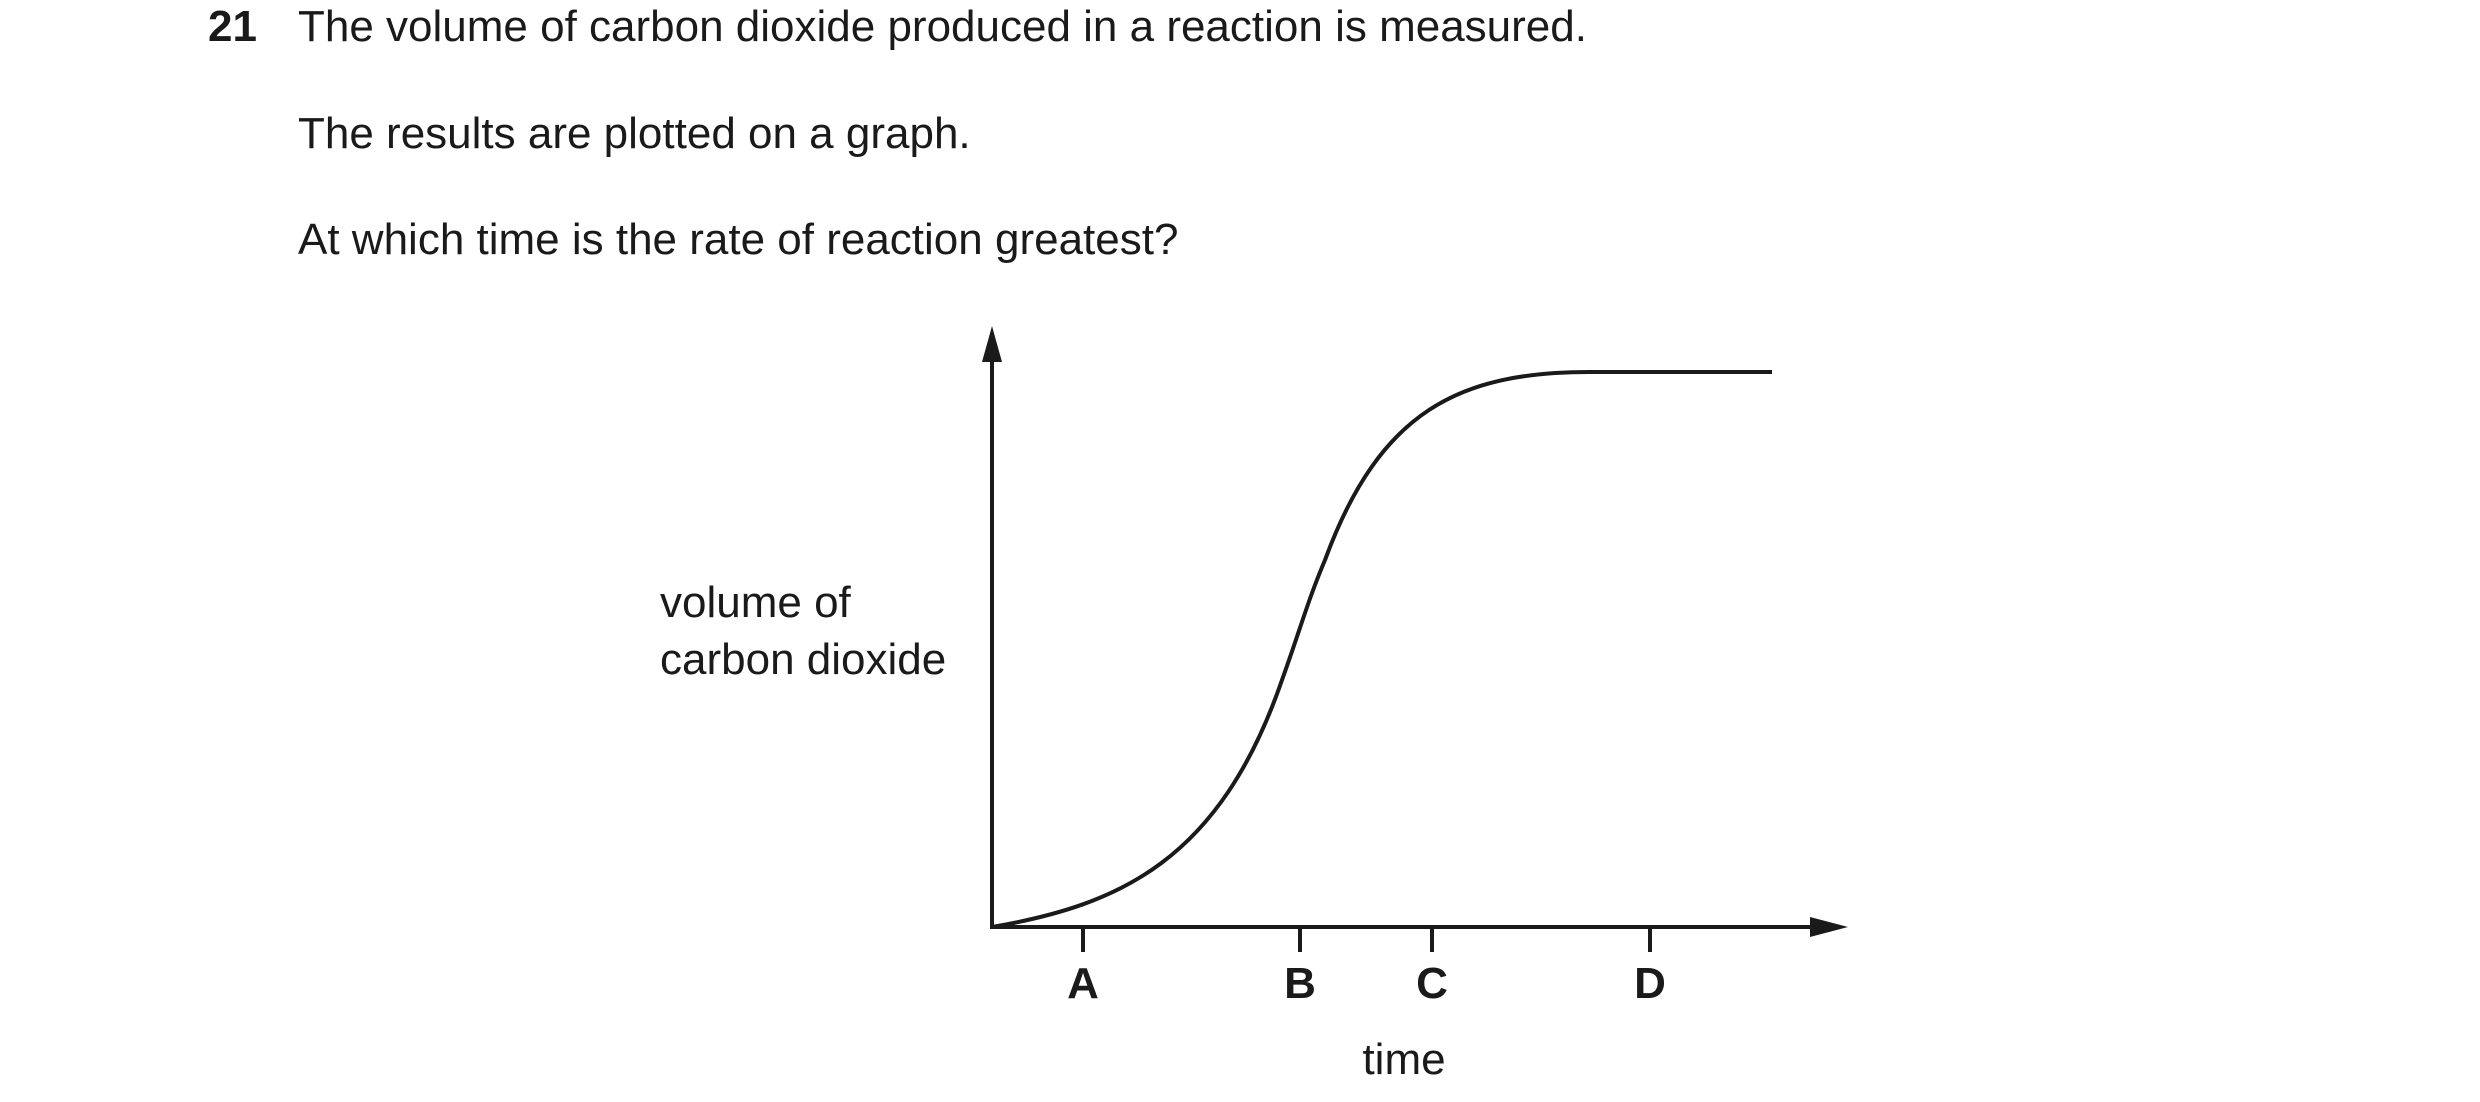  Describe the element at coordinates (232, 26) in the screenshot. I see `question-number: 21` at that location.